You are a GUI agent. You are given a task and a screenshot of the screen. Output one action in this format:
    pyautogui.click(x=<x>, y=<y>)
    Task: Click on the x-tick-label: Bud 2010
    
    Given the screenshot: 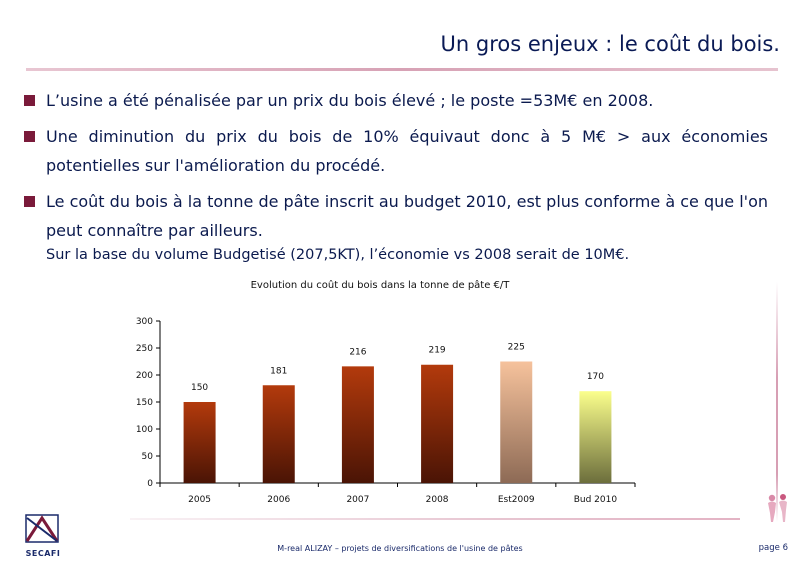 What is the action you would take?
    pyautogui.click(x=596, y=500)
    